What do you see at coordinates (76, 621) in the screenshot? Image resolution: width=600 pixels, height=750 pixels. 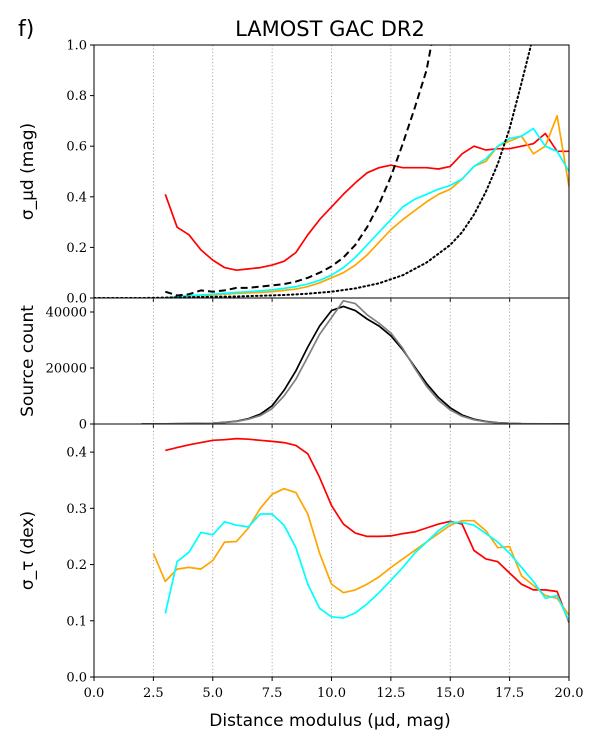 I see `sigma_tau-y-tick-label: 0.1` at bounding box center [76, 621].